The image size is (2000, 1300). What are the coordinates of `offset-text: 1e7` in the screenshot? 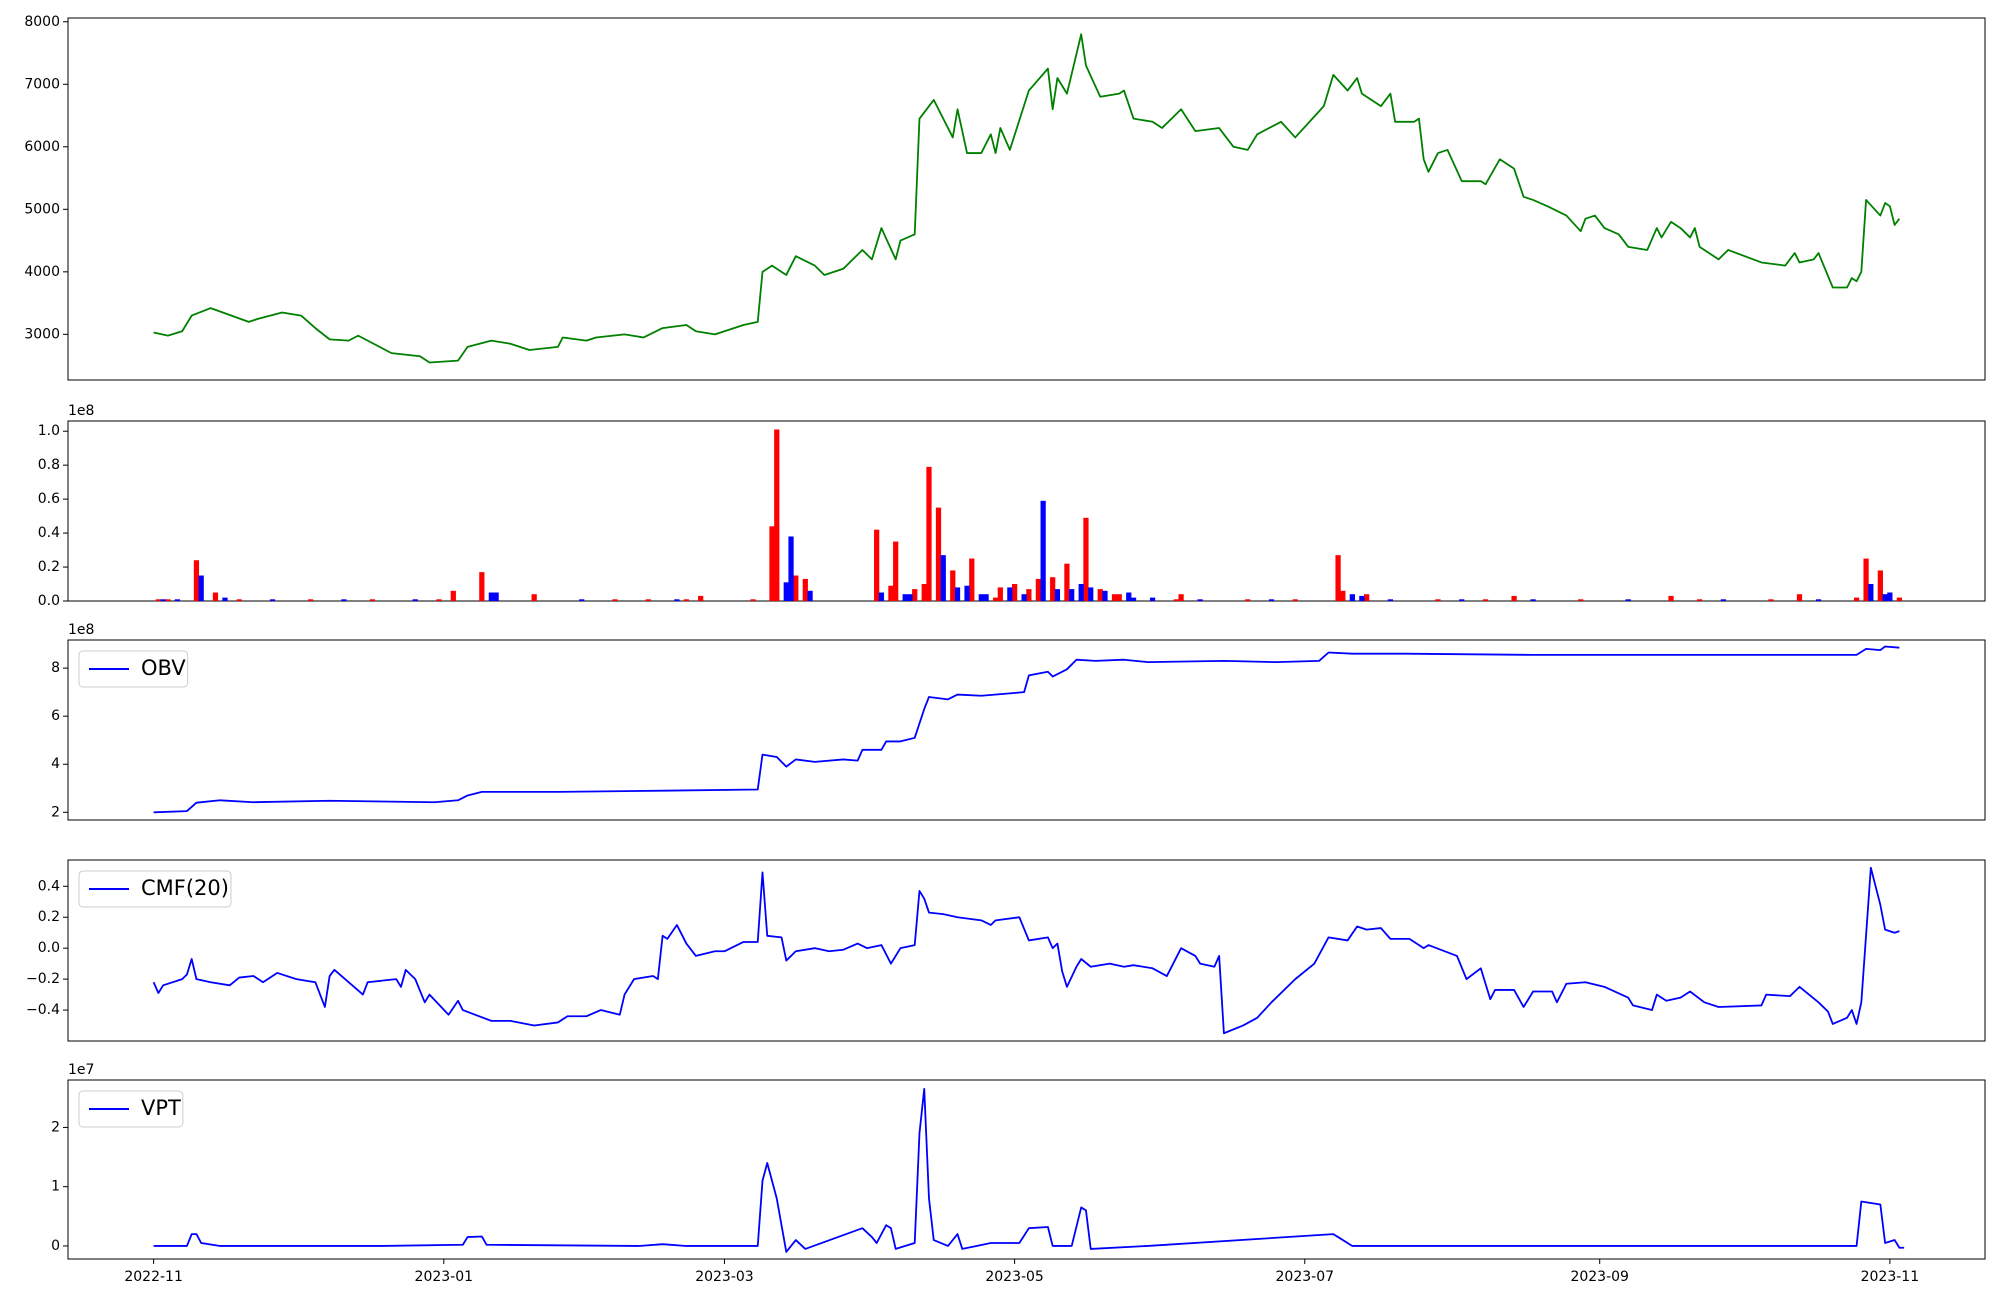 It's located at (81, 1070).